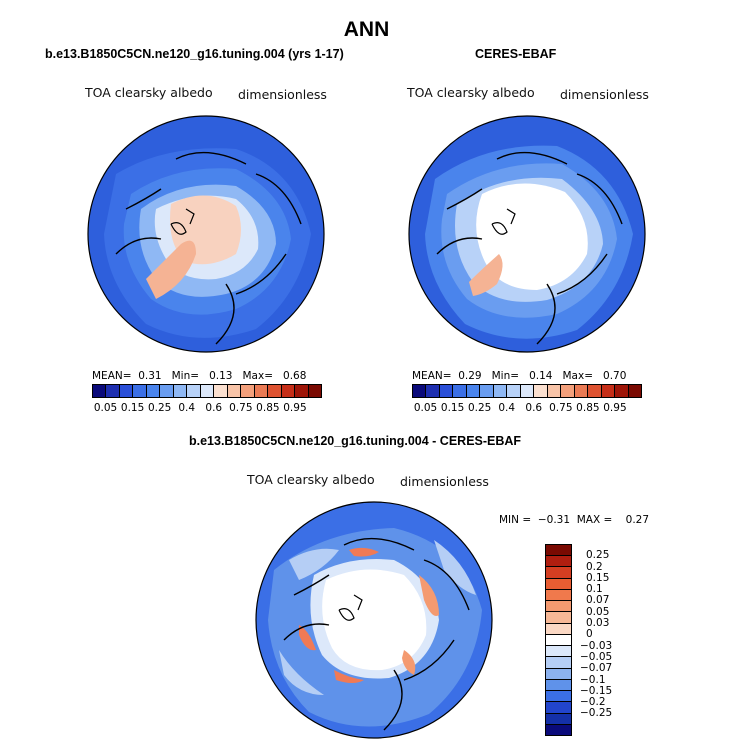  Describe the element at coordinates (187, 408) in the screenshot. I see `model-colorbar-tick-label: 0.4` at that location.